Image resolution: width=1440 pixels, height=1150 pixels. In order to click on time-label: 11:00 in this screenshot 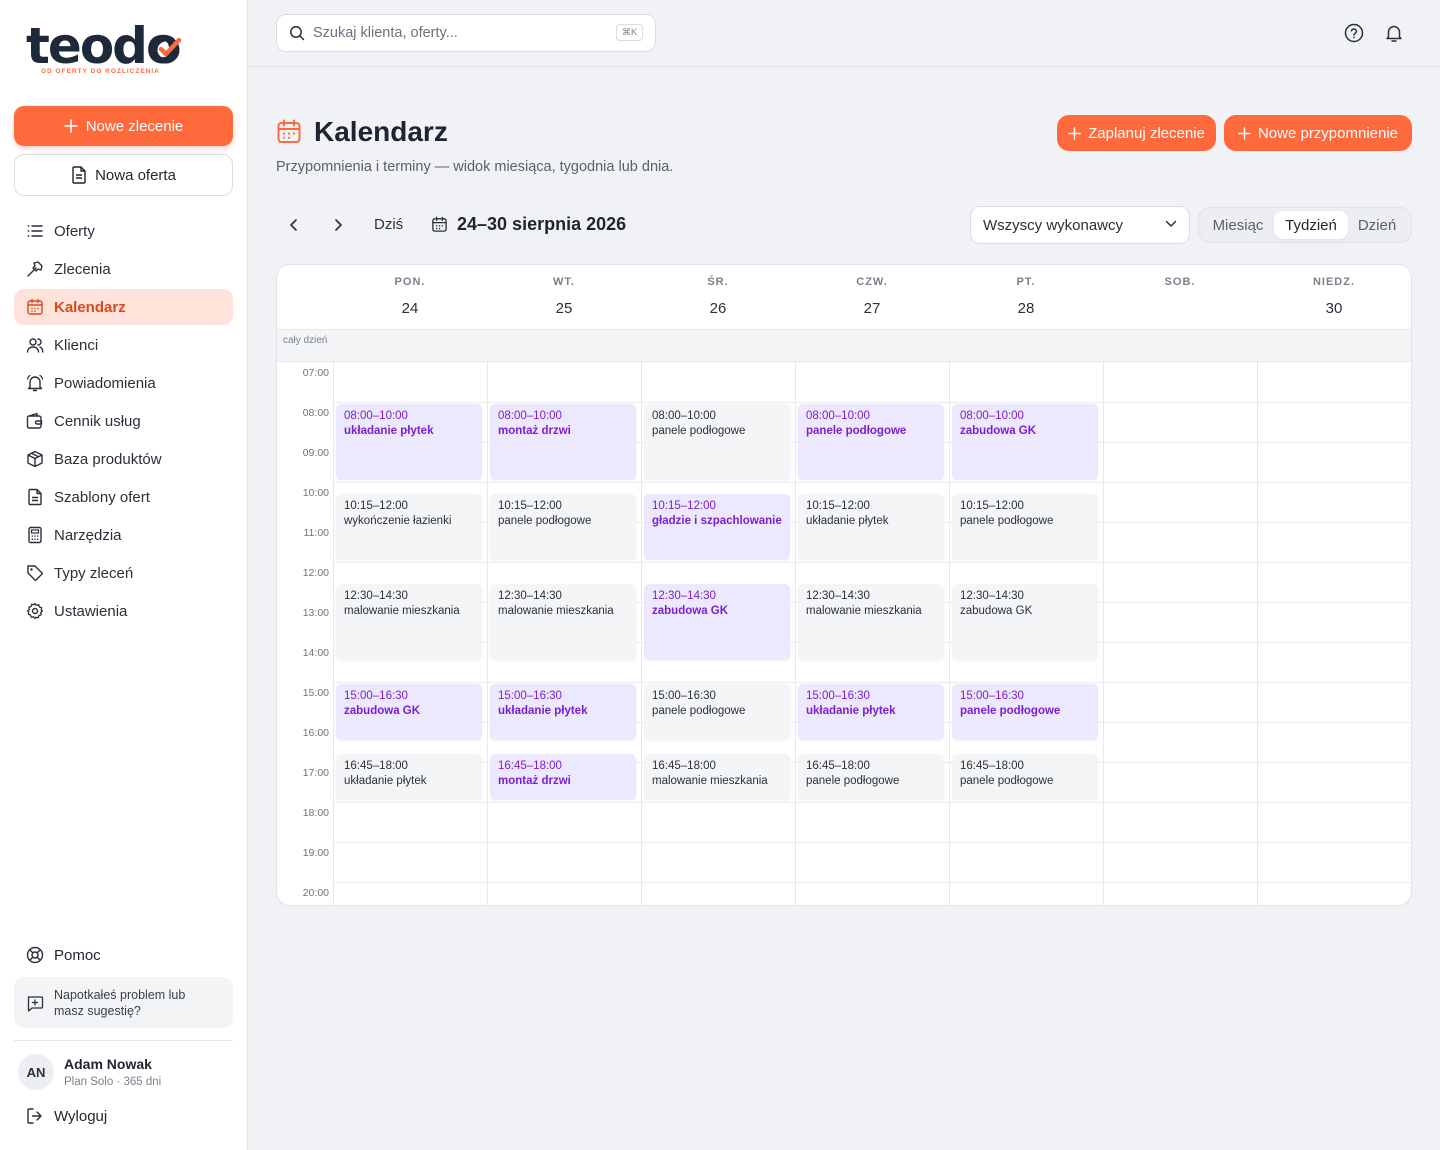, I will do `click(316, 533)`.